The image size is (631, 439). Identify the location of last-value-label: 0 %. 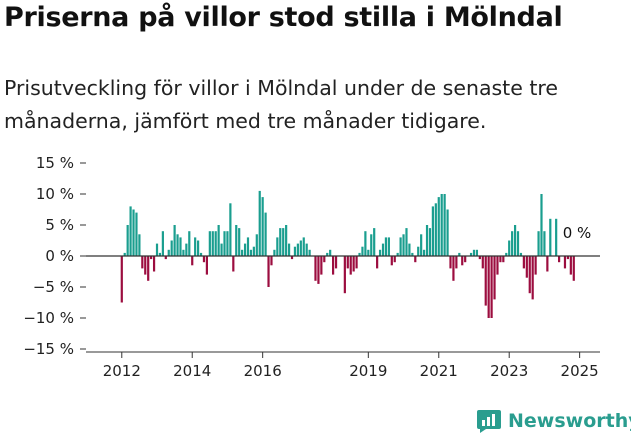
(577, 233).